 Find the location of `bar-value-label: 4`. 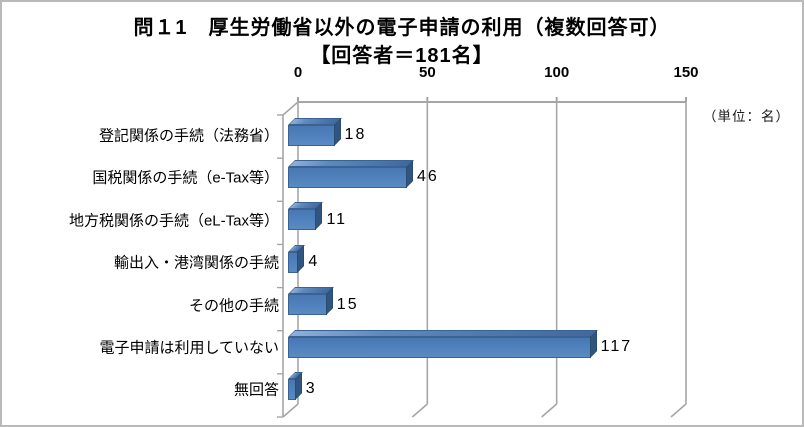

bar-value-label: 4 is located at coordinates (314, 262).